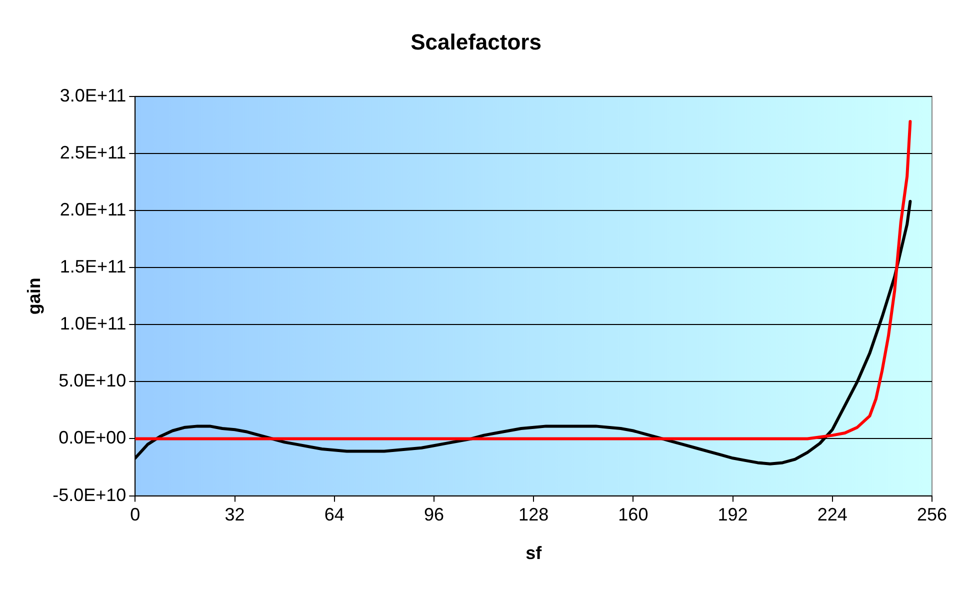  Describe the element at coordinates (93, 266) in the screenshot. I see `y-tick-label: 1.5E+11` at that location.